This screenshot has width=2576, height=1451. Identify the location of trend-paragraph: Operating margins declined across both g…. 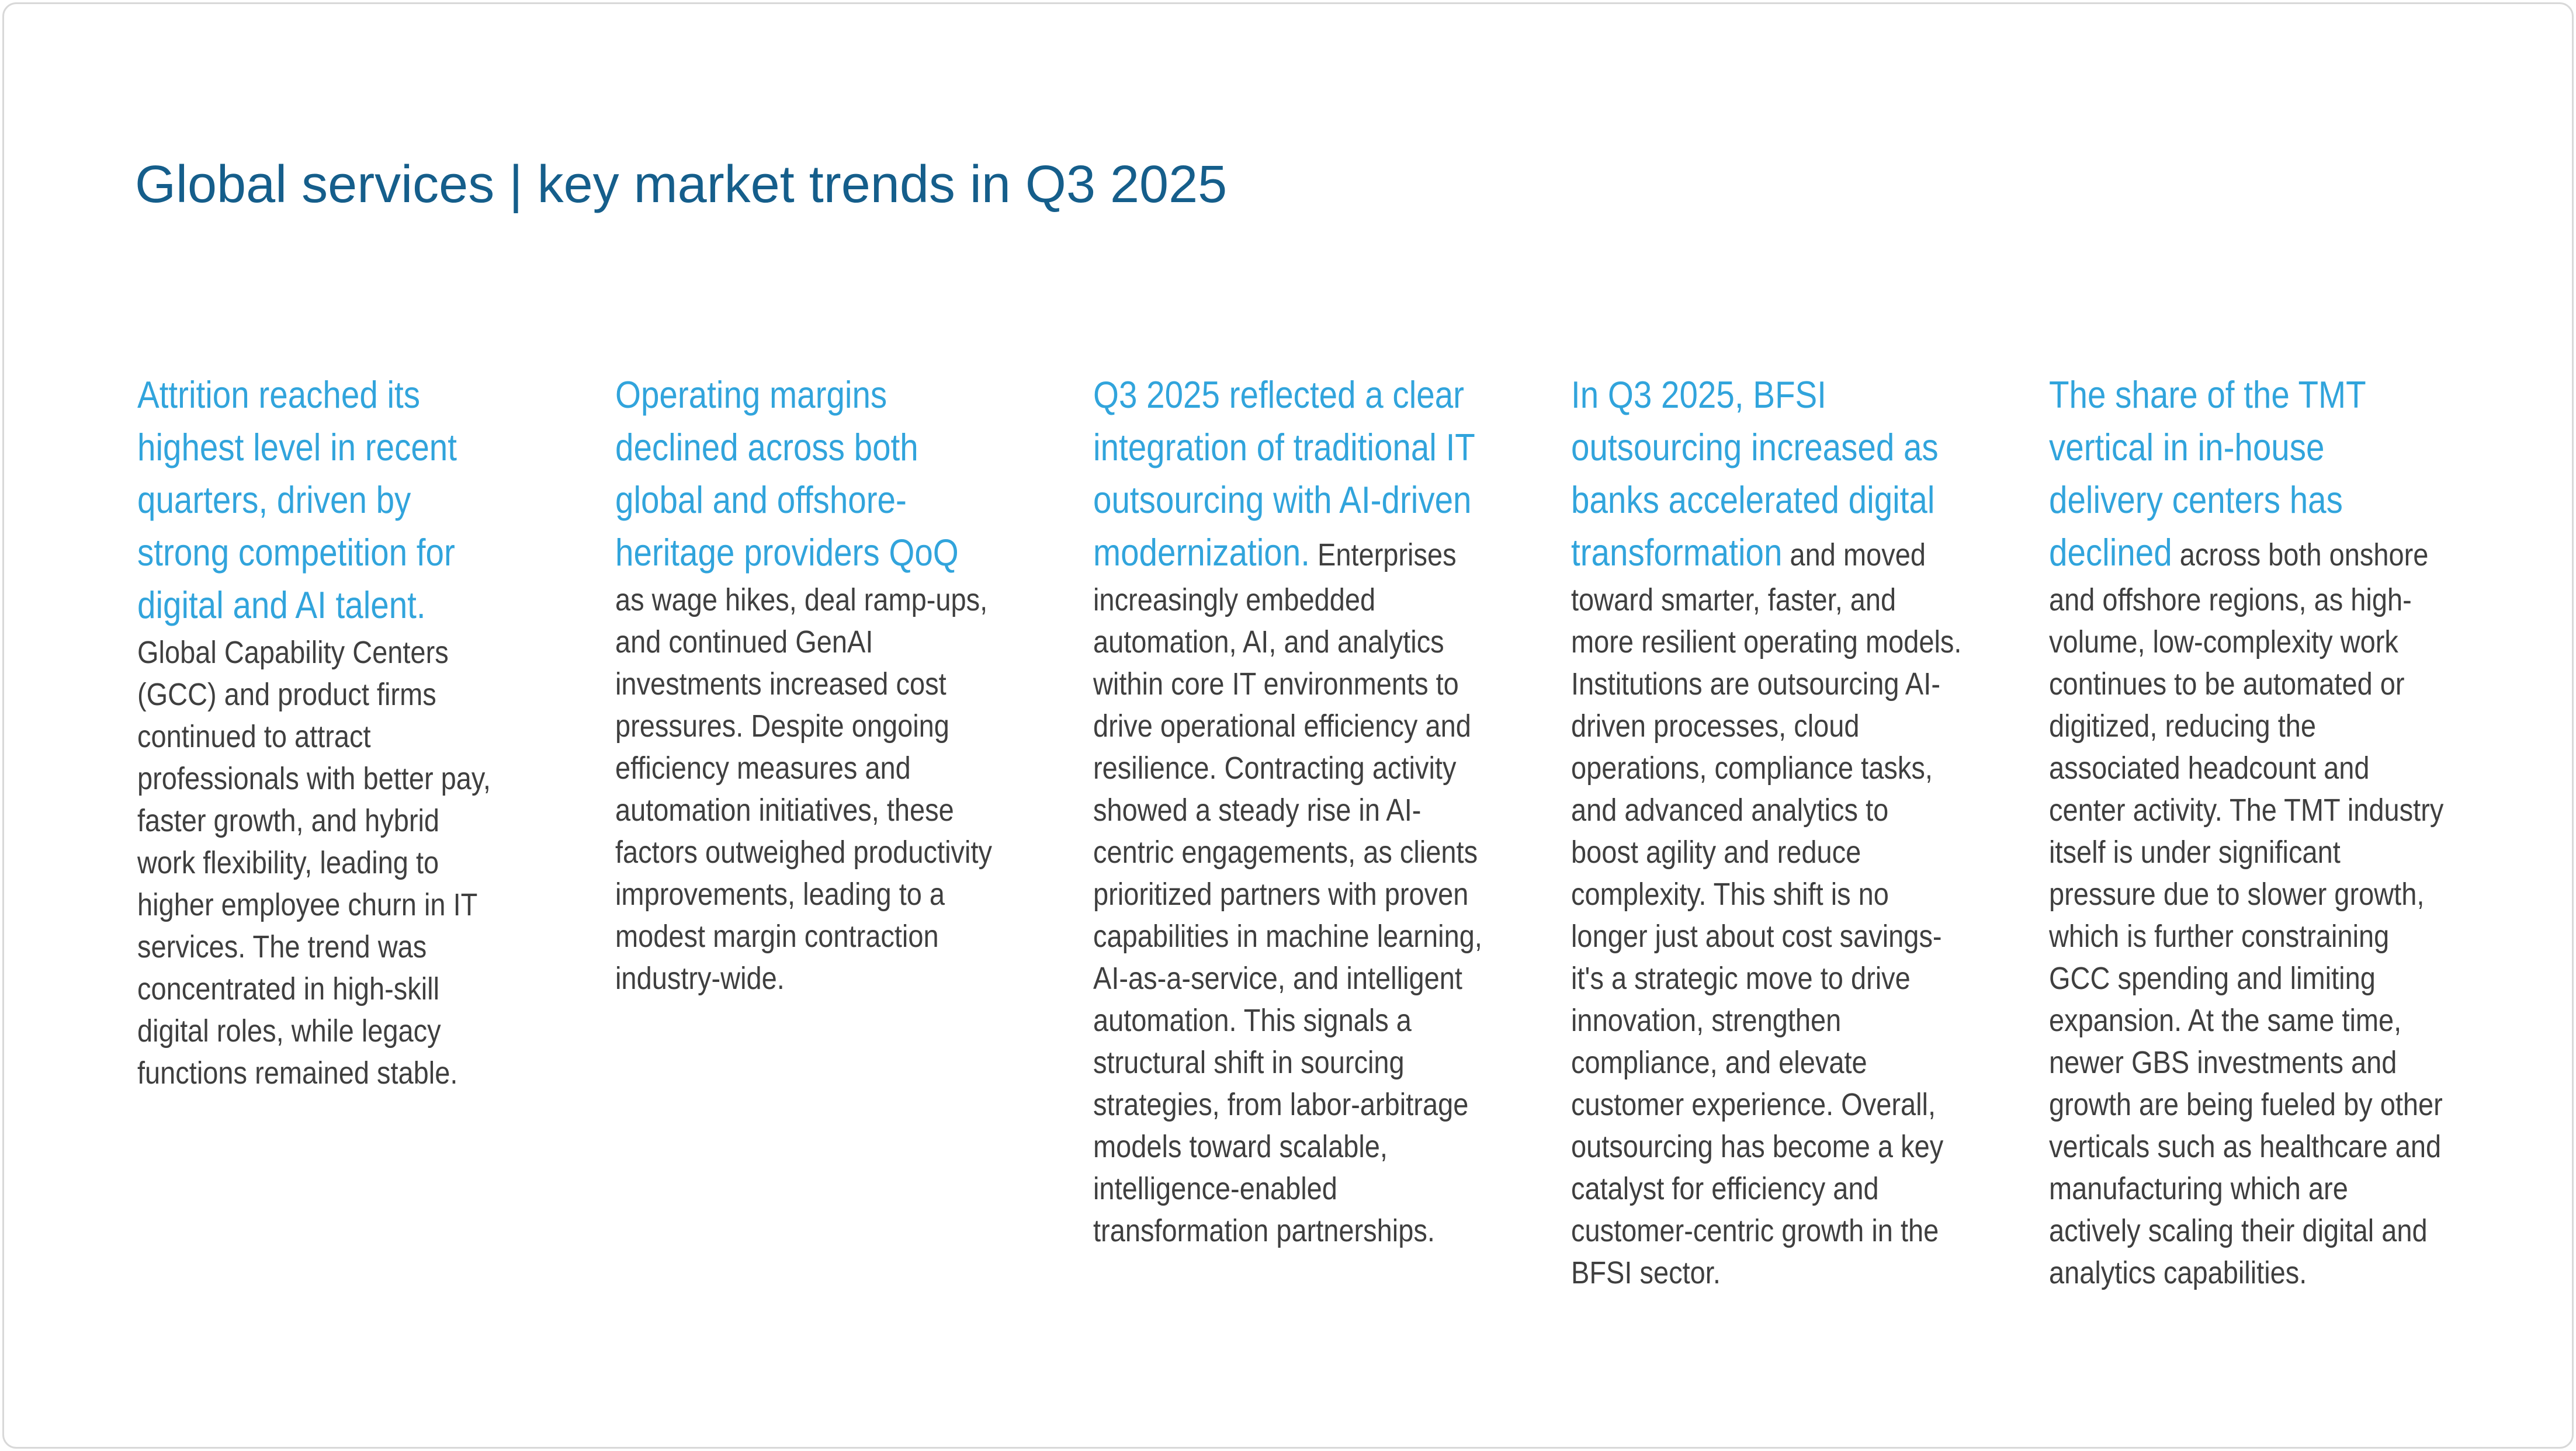
(804, 684).